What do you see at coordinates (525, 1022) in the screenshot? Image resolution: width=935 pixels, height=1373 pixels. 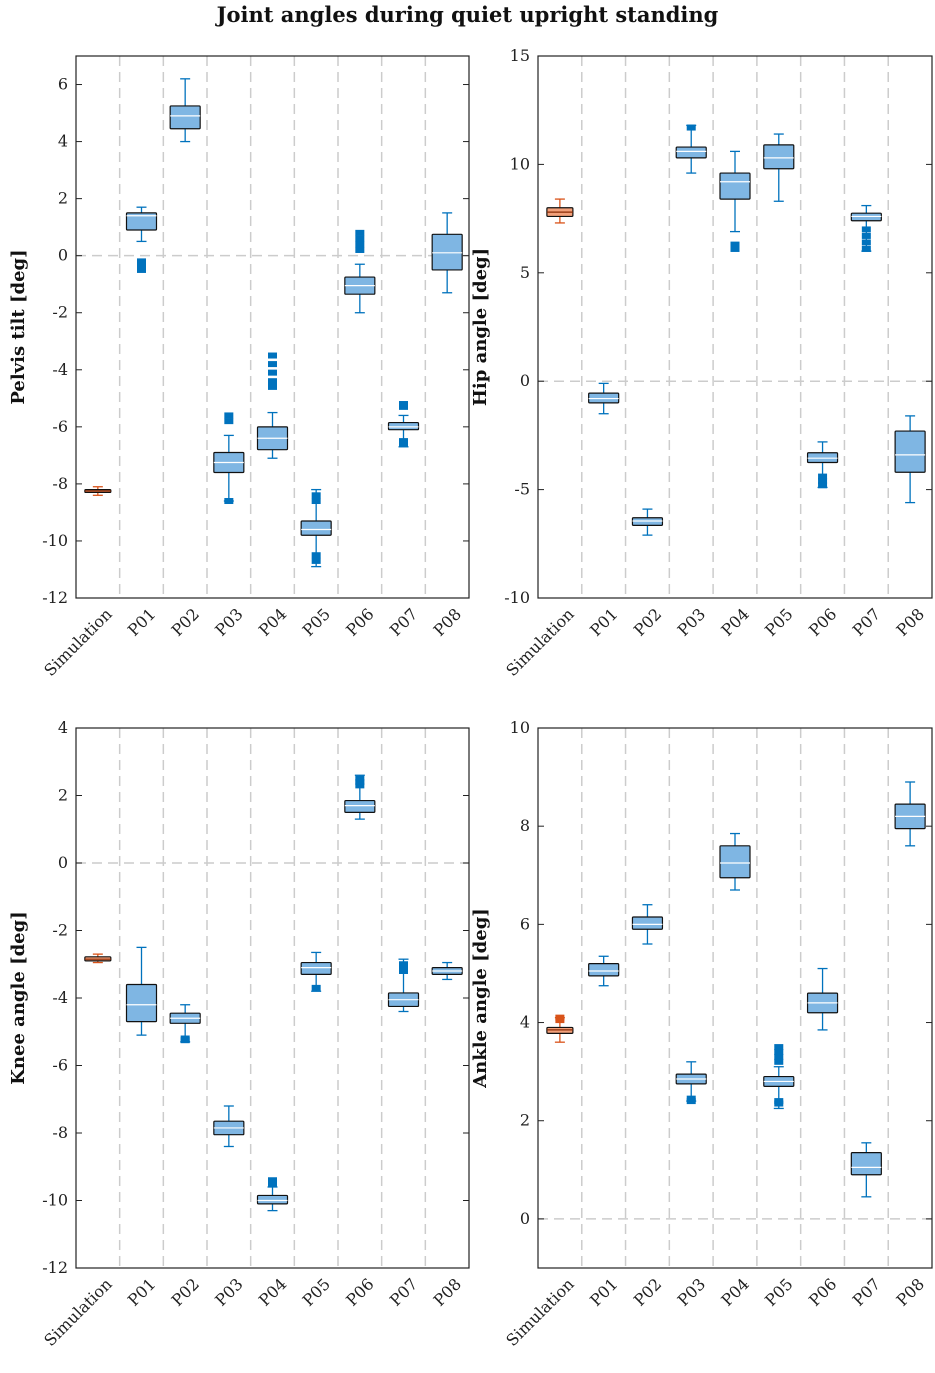 I see `y-tick-label: 4` at bounding box center [525, 1022].